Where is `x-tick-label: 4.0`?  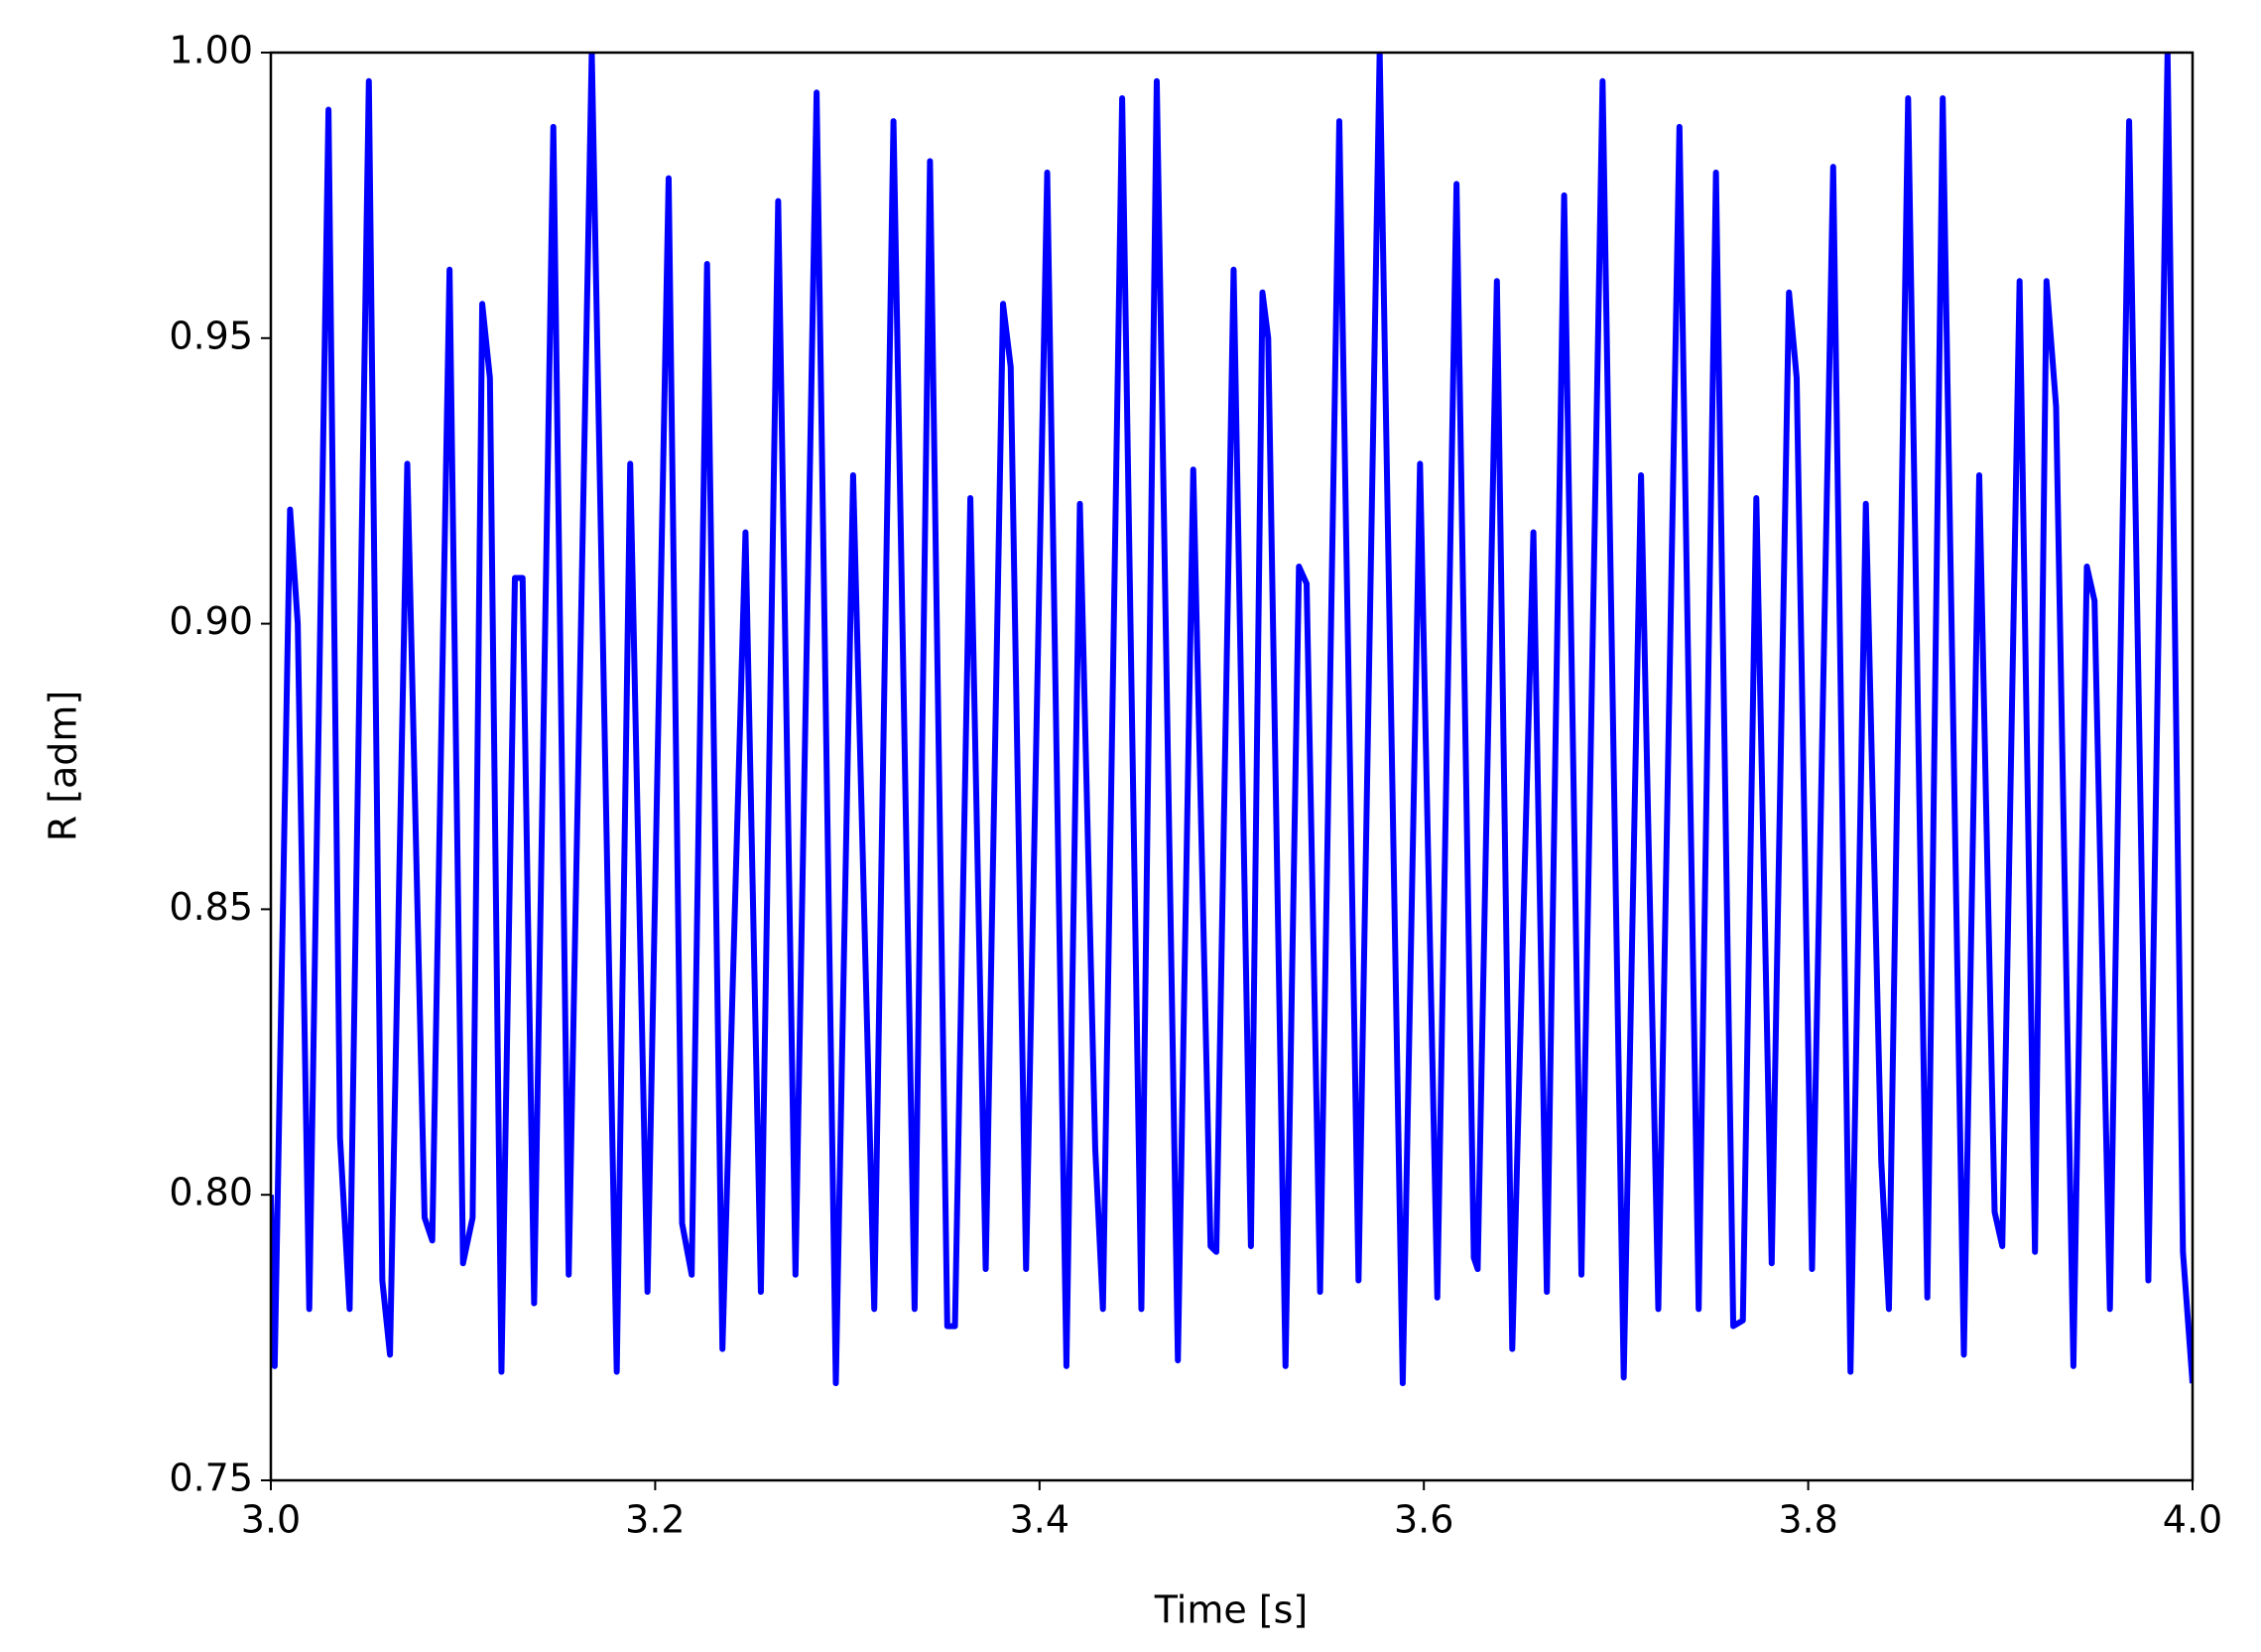 x-tick-label: 4.0 is located at coordinates (2192, 1520).